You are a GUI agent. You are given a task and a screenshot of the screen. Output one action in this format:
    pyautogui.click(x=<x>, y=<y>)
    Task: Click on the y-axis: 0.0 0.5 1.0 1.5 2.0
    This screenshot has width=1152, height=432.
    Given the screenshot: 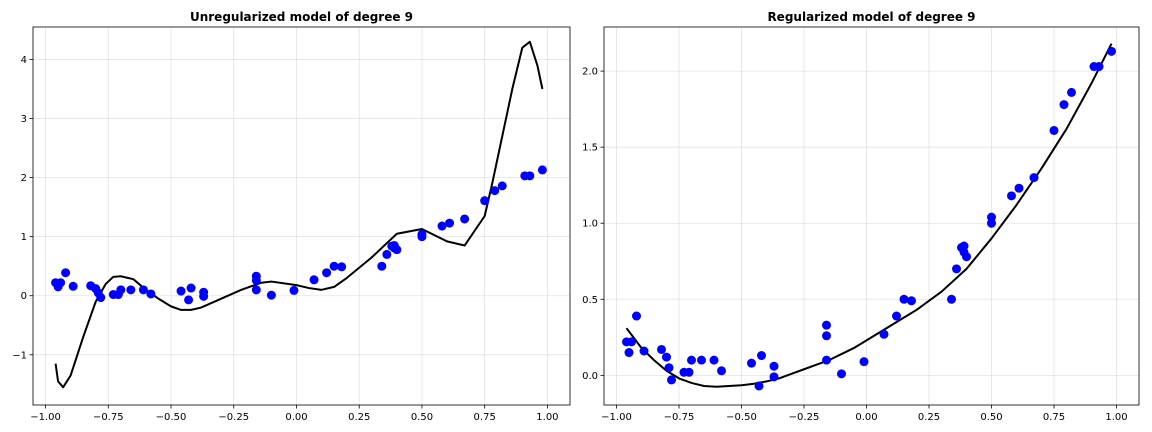 What is the action you would take?
    pyautogui.click(x=593, y=224)
    